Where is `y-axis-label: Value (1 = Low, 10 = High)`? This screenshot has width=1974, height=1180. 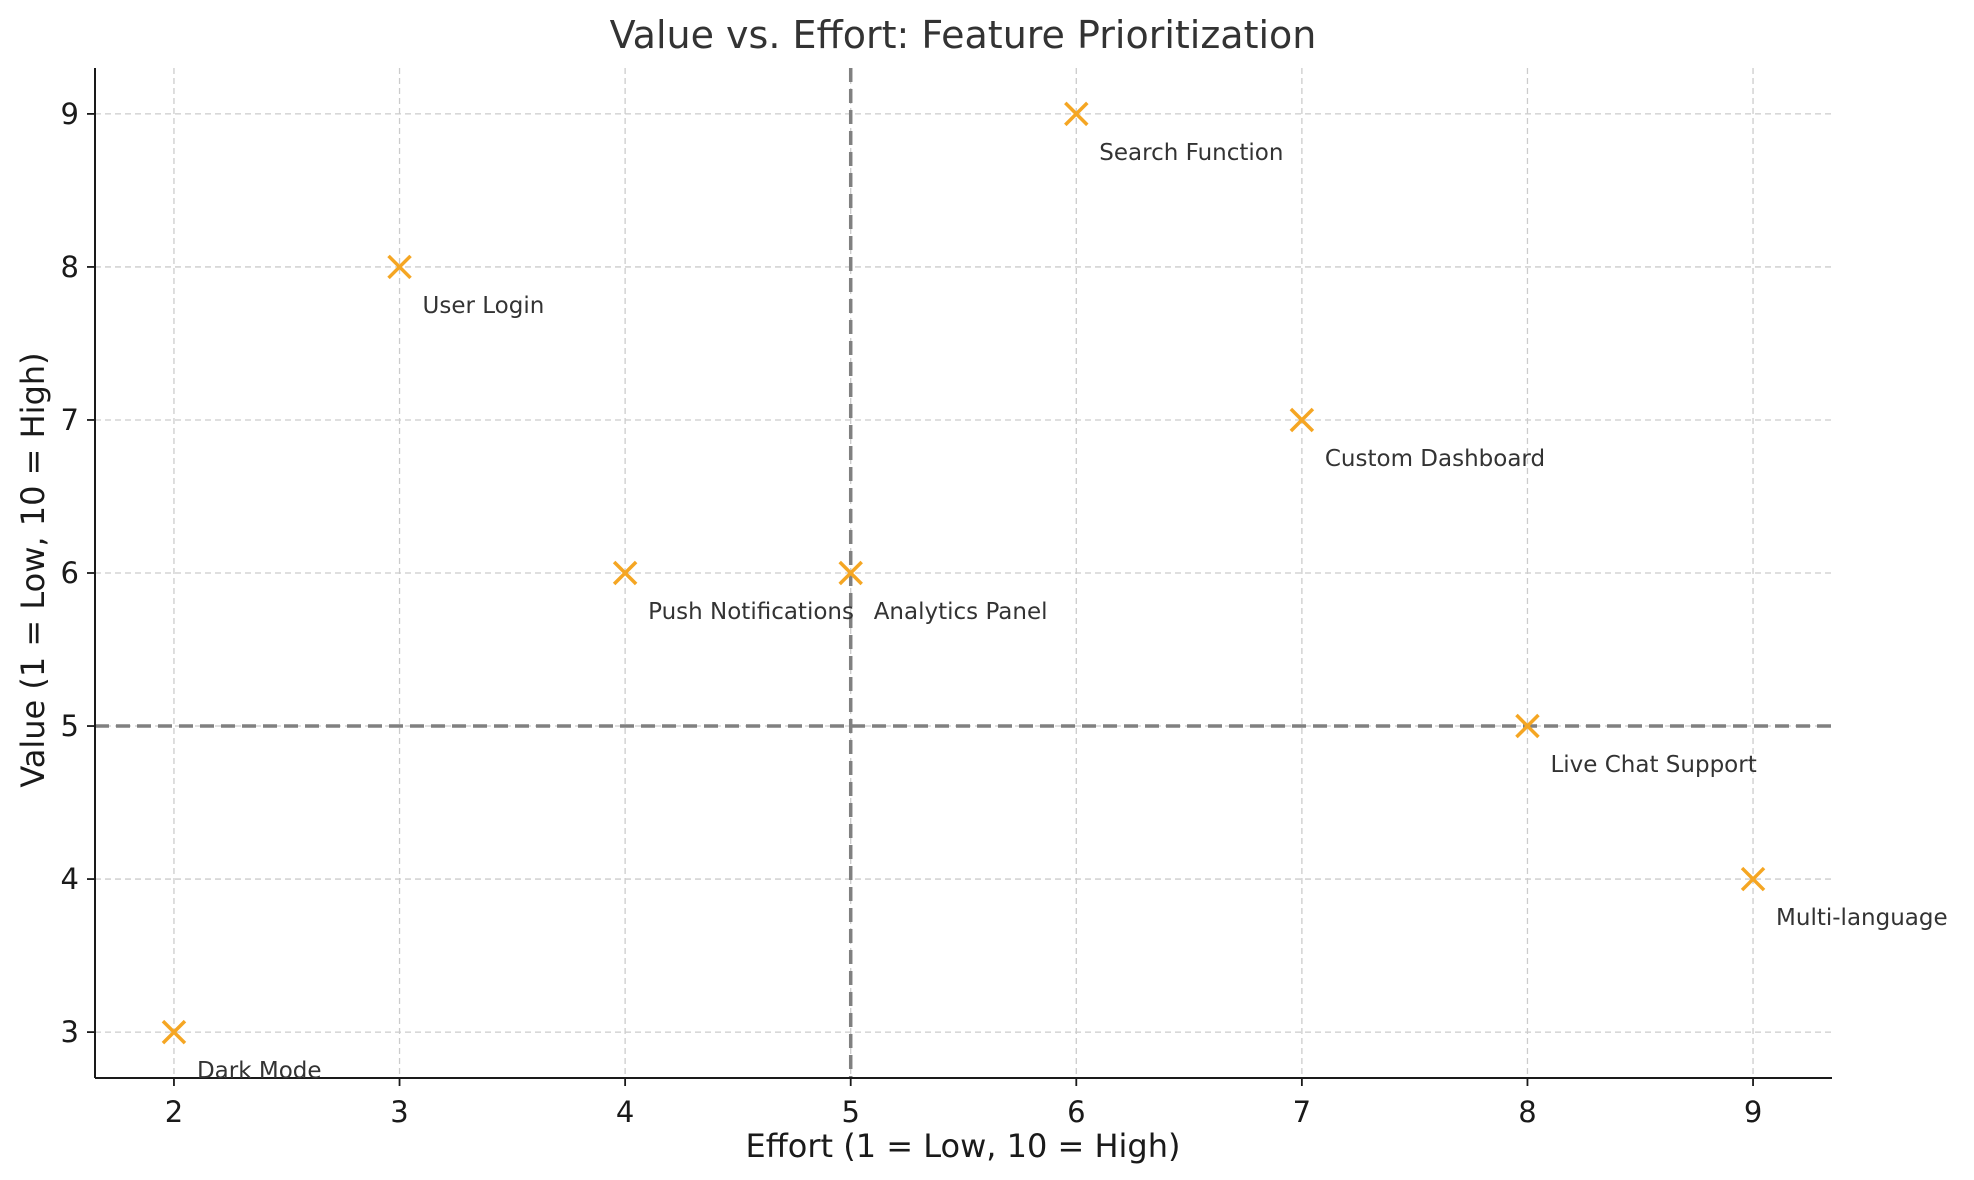 y-axis-label: Value (1 = Low, 10 = High) is located at coordinates (33, 569).